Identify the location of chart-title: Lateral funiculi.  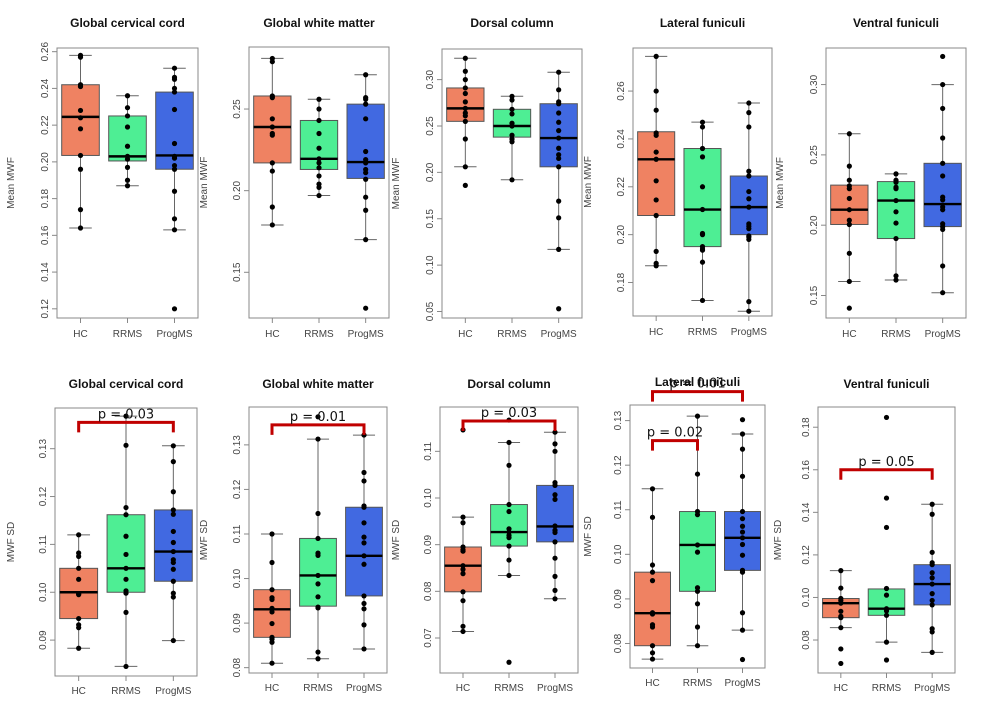
(702, 23).